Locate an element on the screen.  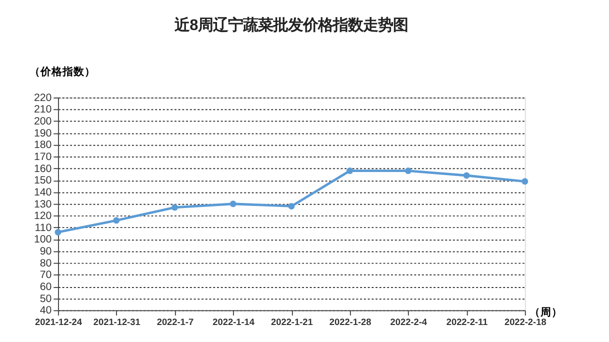
x-tick-label: 2022-2-18 is located at coordinates (525, 322).